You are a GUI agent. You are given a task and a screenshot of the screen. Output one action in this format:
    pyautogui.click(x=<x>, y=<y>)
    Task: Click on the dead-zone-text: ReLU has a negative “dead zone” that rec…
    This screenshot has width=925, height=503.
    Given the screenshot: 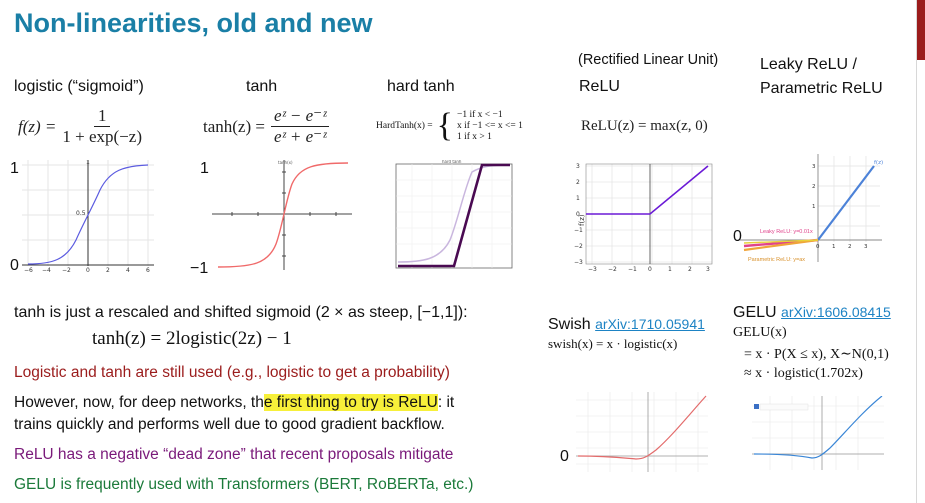 What is the action you would take?
    pyautogui.click(x=234, y=454)
    